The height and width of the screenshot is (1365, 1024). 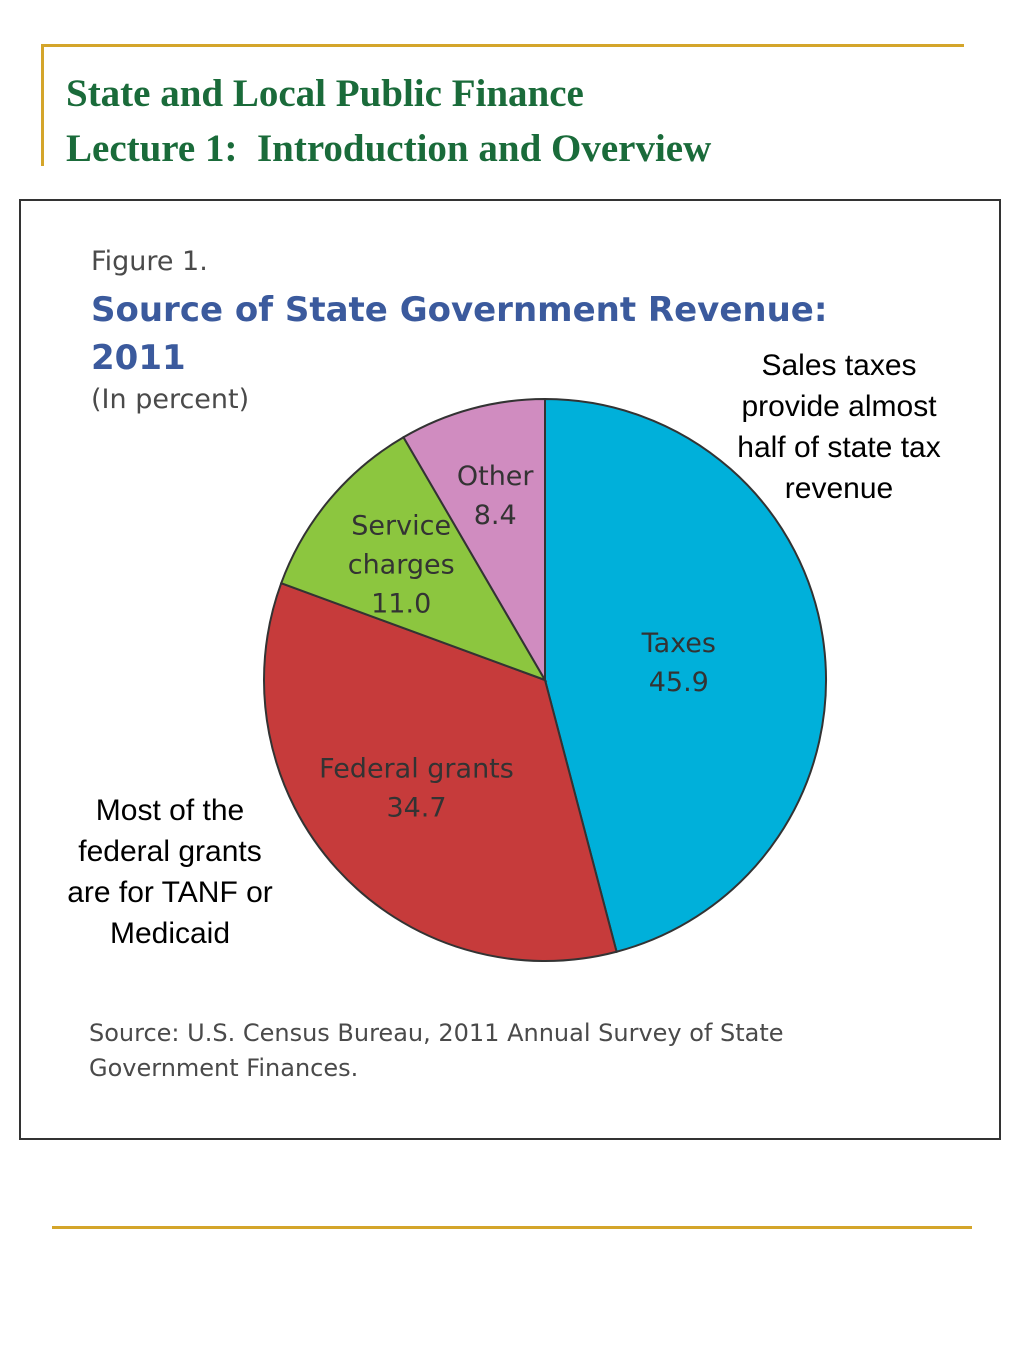 What do you see at coordinates (679, 682) in the screenshot?
I see `slice-value-label: 45.9` at bounding box center [679, 682].